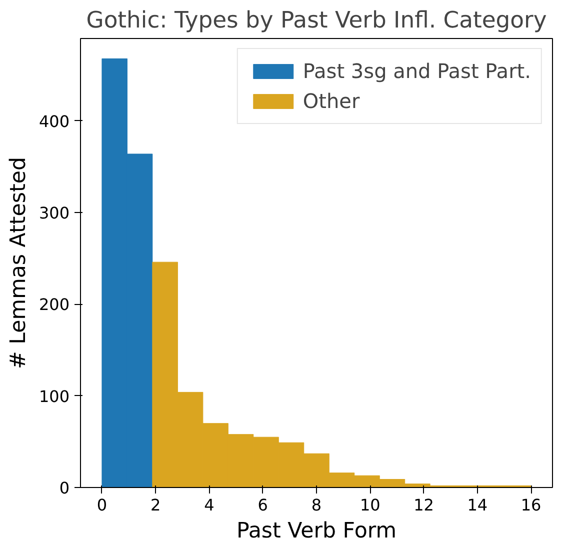 Image resolution: width=577 pixels, height=546 pixels. I want to click on chart-title: Gothic: Types by Past Verb Infl. Category, so click(316, 21).